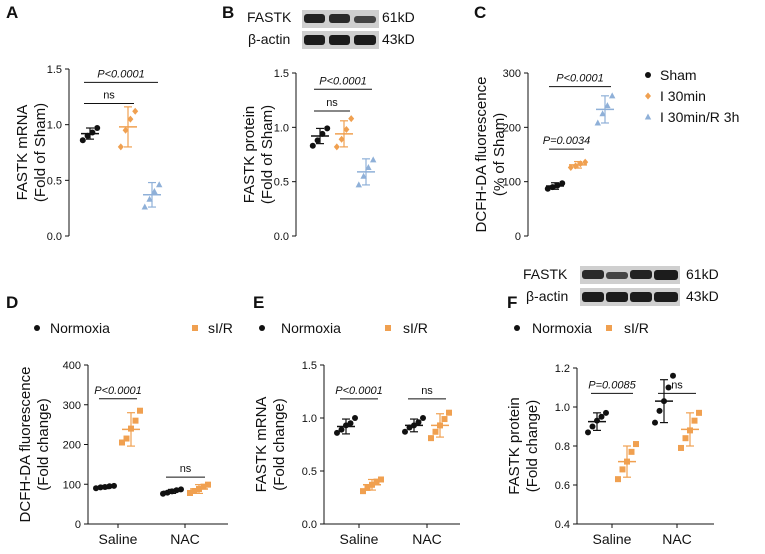 The height and width of the screenshot is (554, 765). Describe the element at coordinates (281, 237) in the screenshot. I see `y-tick-label: 0.0` at that location.